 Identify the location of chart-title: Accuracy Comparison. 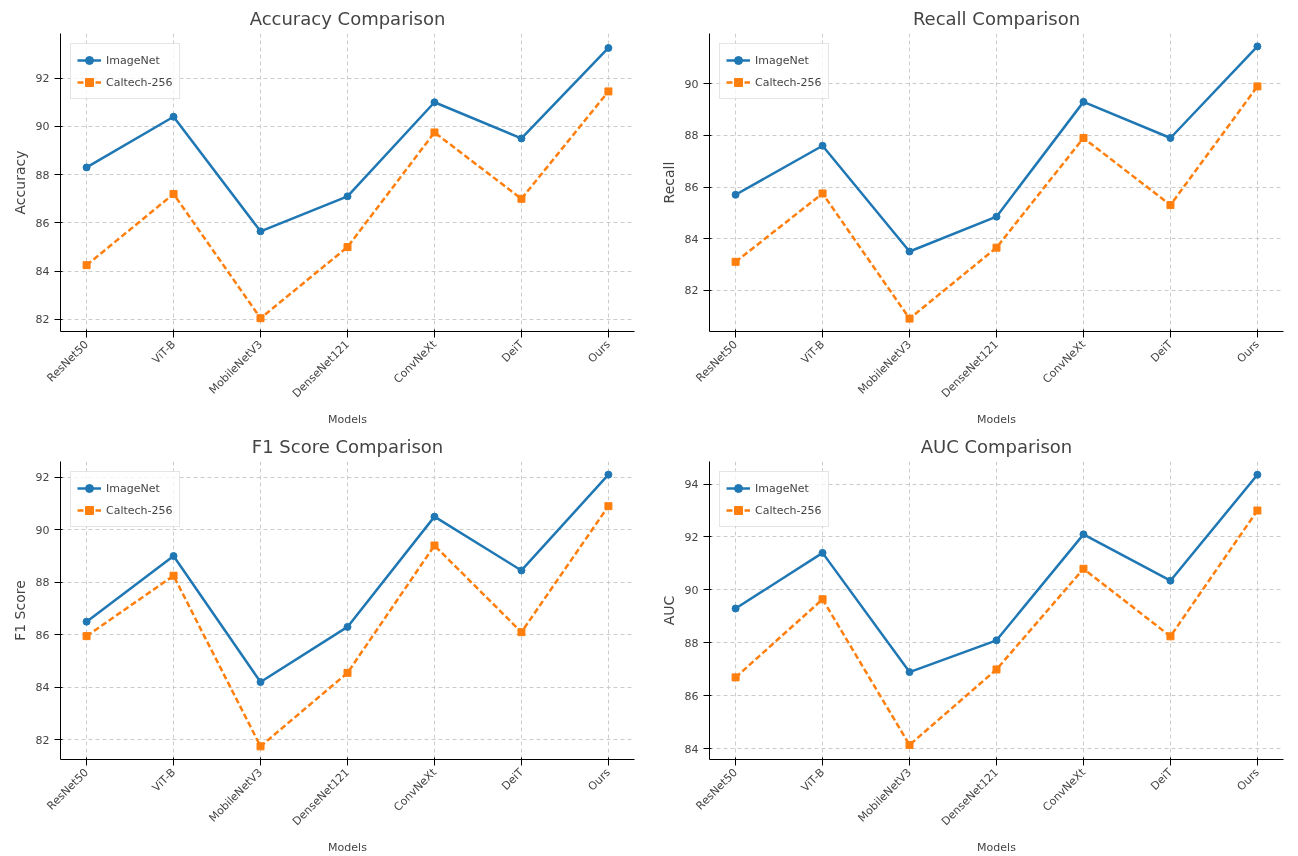
(347, 18).